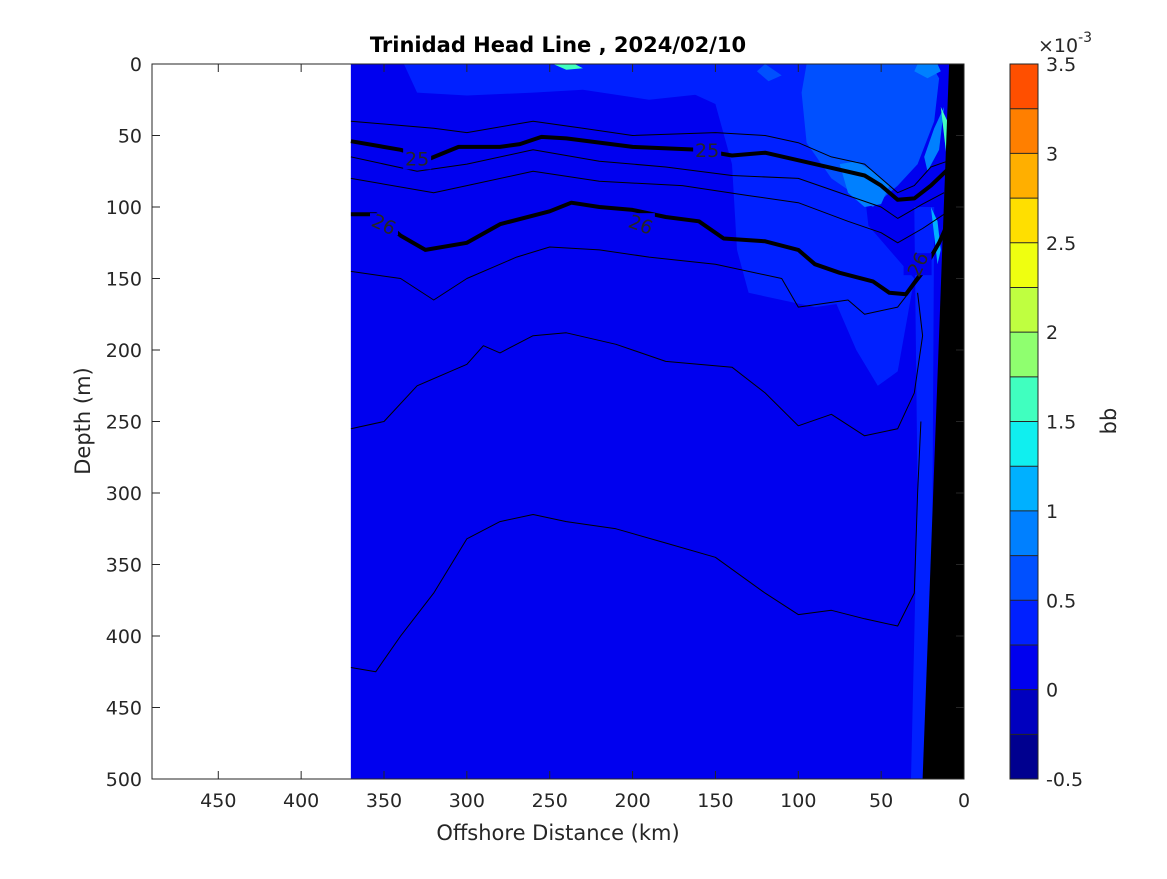 This screenshot has height=879, width=1167. Describe the element at coordinates (881, 801) in the screenshot. I see `x-tick-label: 50` at that location.